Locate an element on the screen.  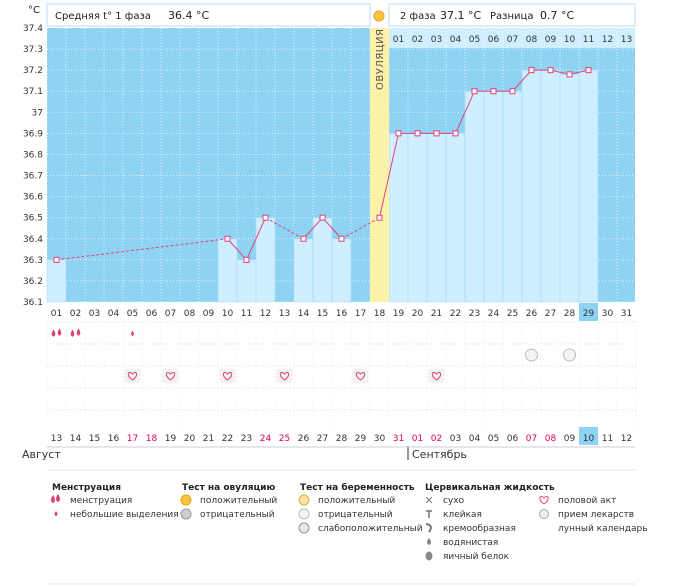
cycle-day-label: 01 is located at coordinates (56, 314).